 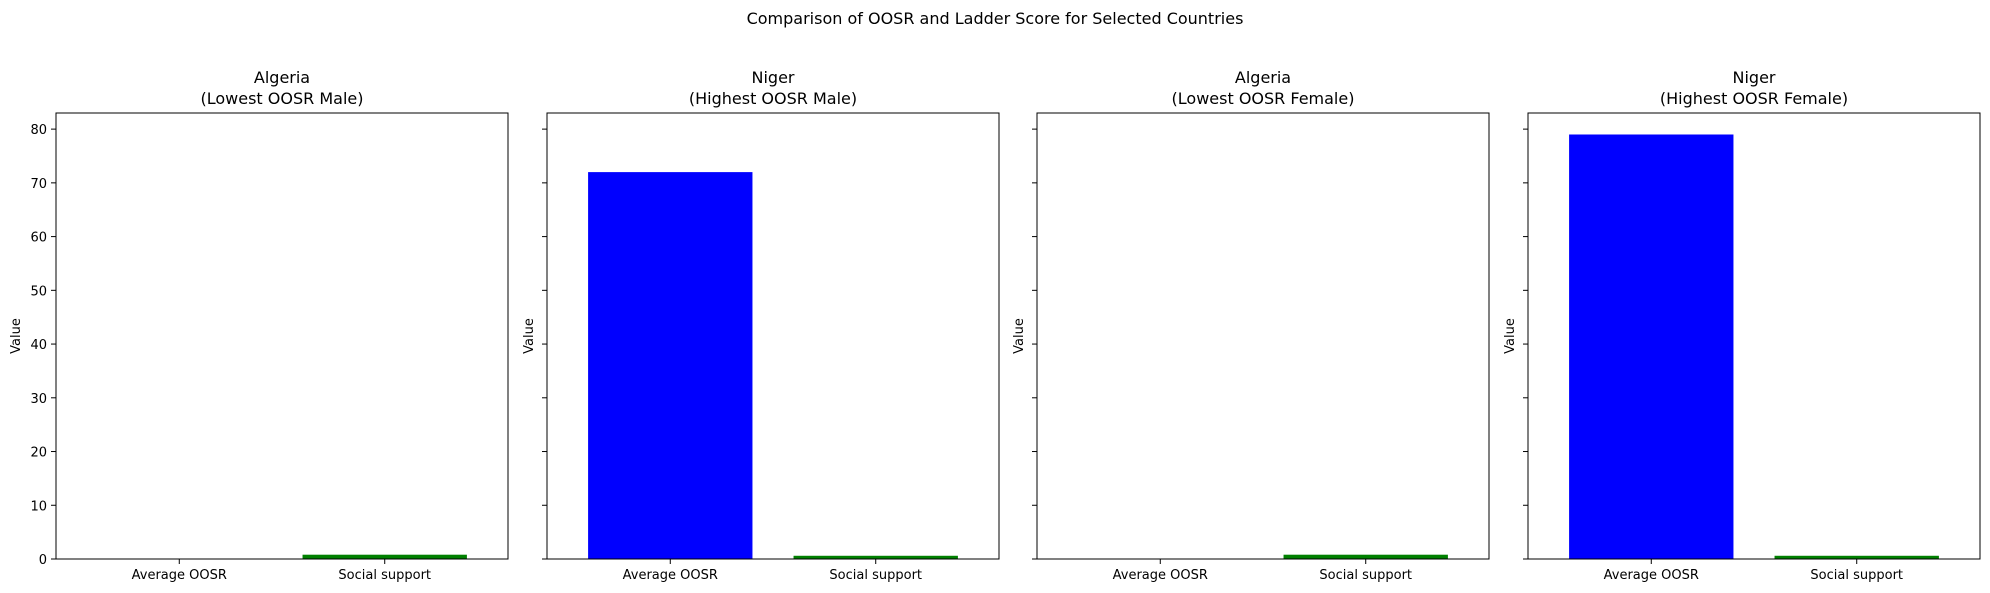 I want to click on y-tick-label: 60, so click(x=38, y=238).